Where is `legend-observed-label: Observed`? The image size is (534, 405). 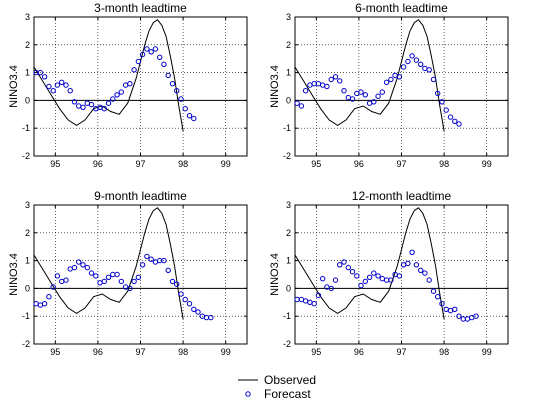 legend-observed-label: Observed is located at coordinates (290, 380).